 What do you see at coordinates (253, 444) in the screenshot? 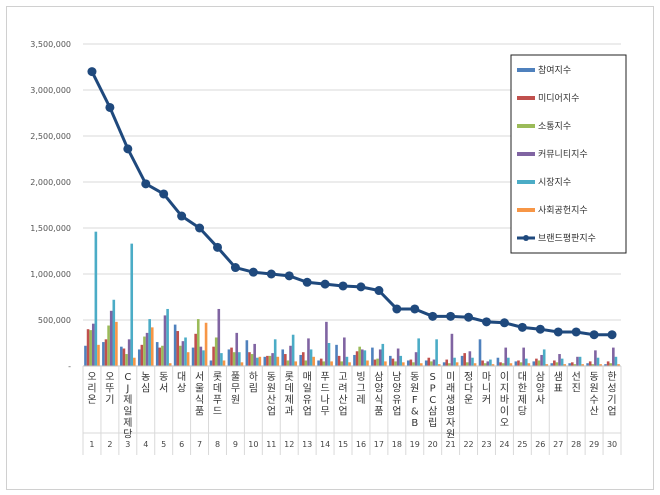
I see `rank-label: 10` at bounding box center [253, 444].